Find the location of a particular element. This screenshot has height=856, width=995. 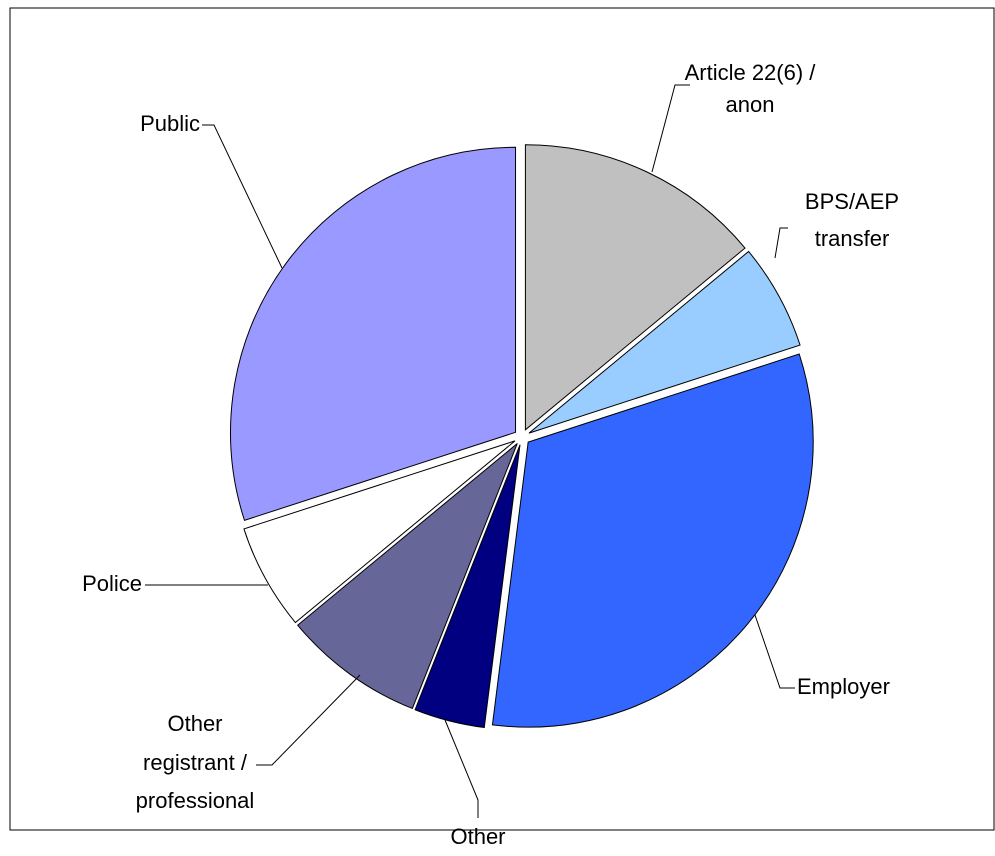

slice-label: registrant / is located at coordinates (195, 762).